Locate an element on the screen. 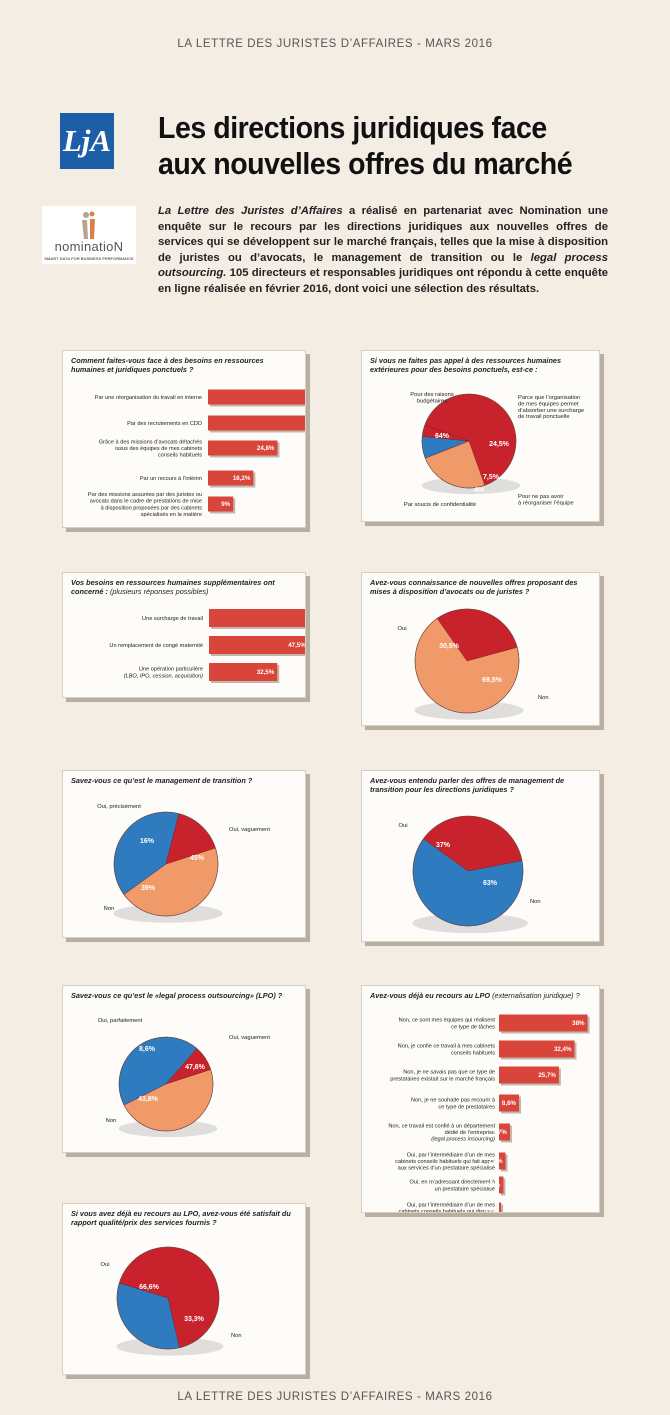 This screenshot has width=670, height=1415. pie-value-label: 63% is located at coordinates (490, 883).